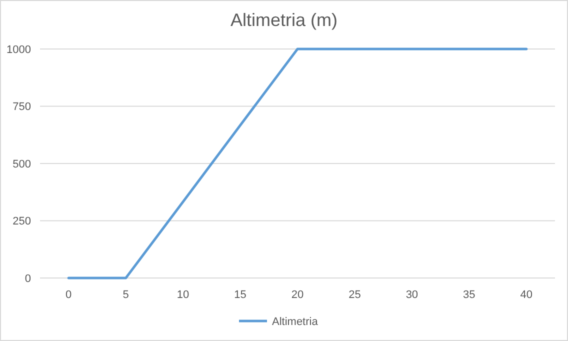 The image size is (568, 341). What do you see at coordinates (18, 50) in the screenshot?
I see `y-tick-label: 1000` at bounding box center [18, 50].